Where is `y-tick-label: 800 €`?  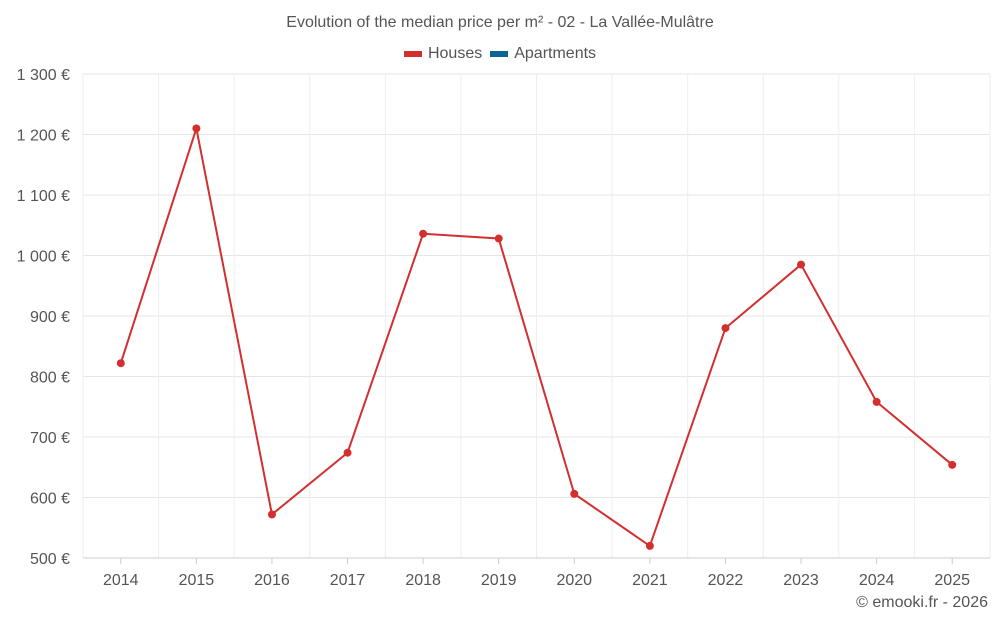 y-tick-label: 800 € is located at coordinates (50, 378).